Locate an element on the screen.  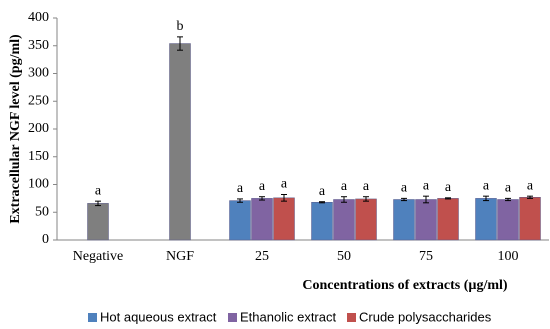
y-tick-label: 200 is located at coordinates (38, 128).